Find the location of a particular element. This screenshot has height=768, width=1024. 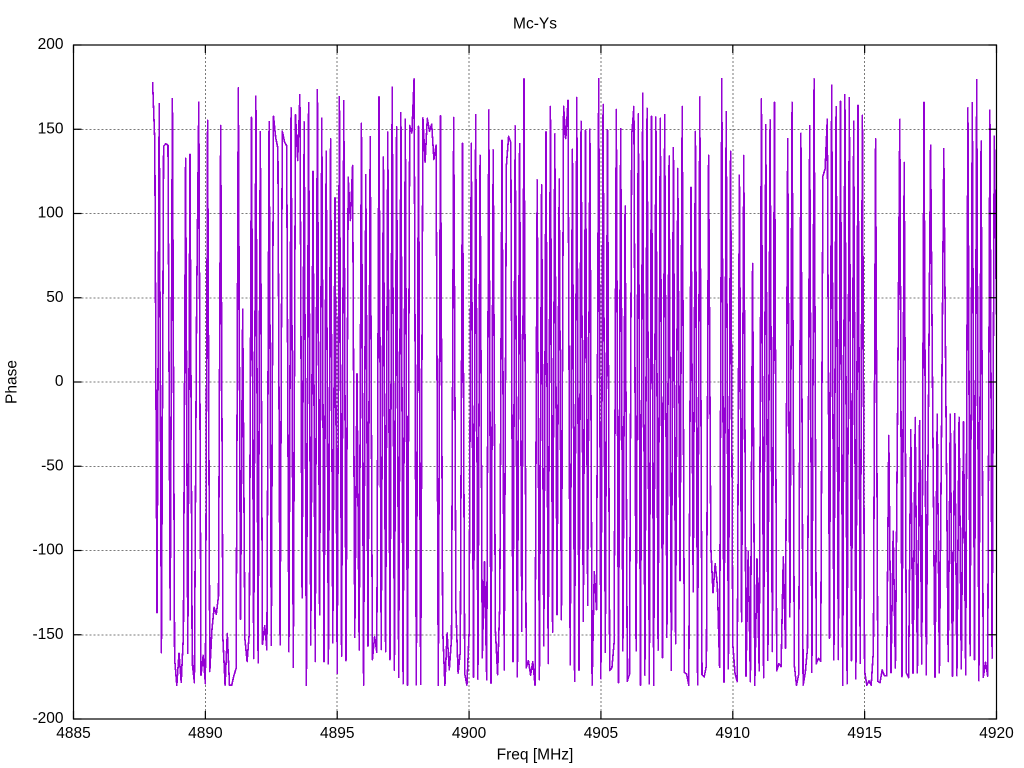

svg-text: 4890 is located at coordinates (205, 733).